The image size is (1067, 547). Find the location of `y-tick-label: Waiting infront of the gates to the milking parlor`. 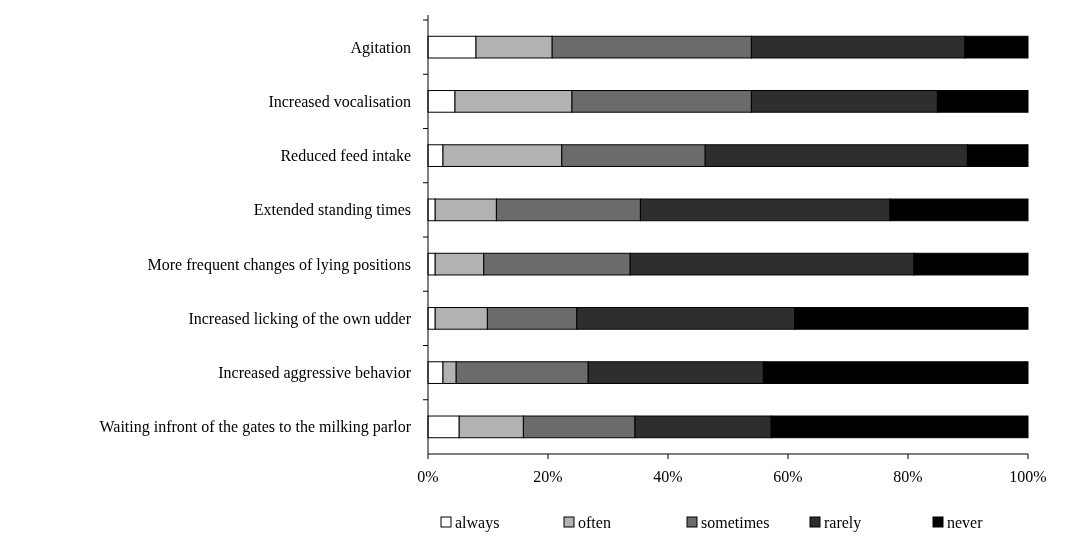

y-tick-label: Waiting infront of the gates to the milking parlor is located at coordinates (255, 427).